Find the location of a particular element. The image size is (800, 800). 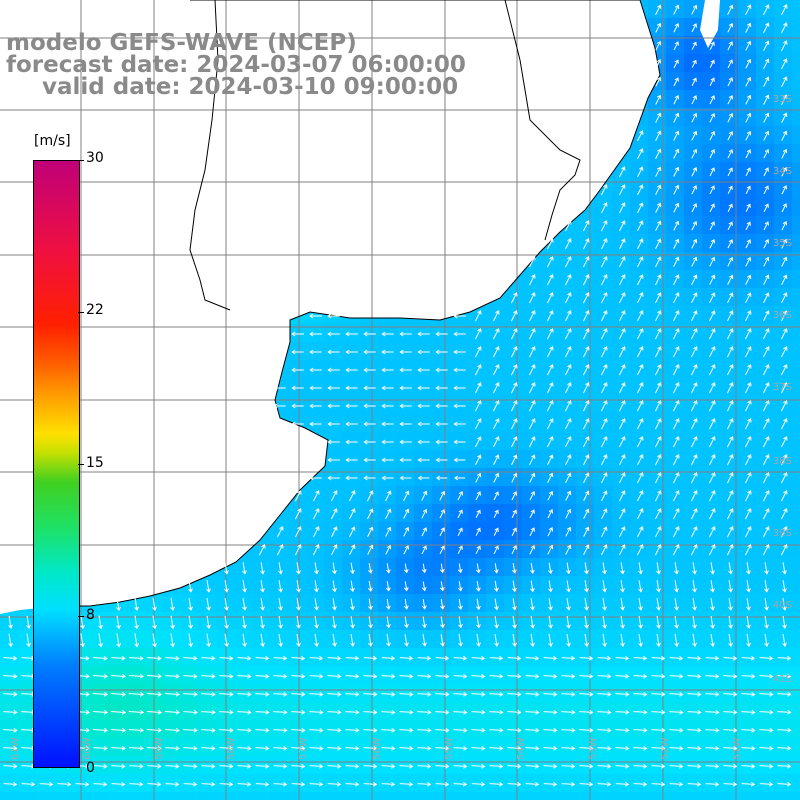

lon-label: 58W is located at coordinates (231, 748).